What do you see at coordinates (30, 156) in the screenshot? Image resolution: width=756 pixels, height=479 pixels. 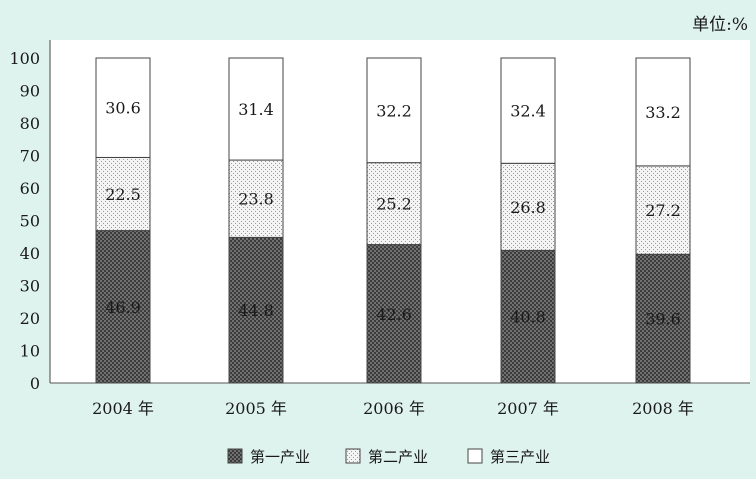 I see `y-tick-label: 70` at bounding box center [30, 156].